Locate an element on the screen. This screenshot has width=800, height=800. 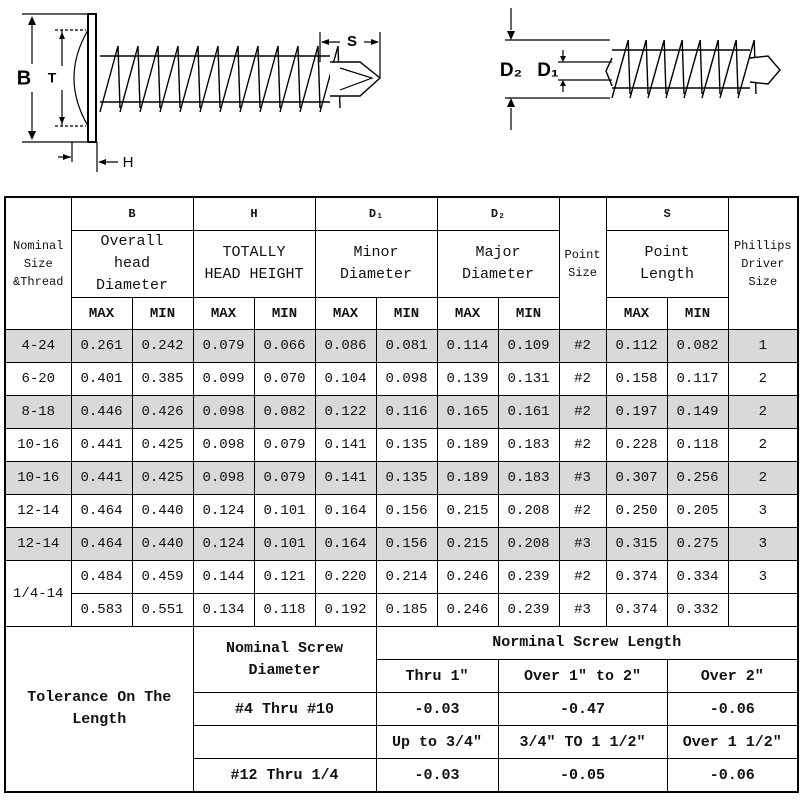
driver-size: 1 is located at coordinates (763, 346).